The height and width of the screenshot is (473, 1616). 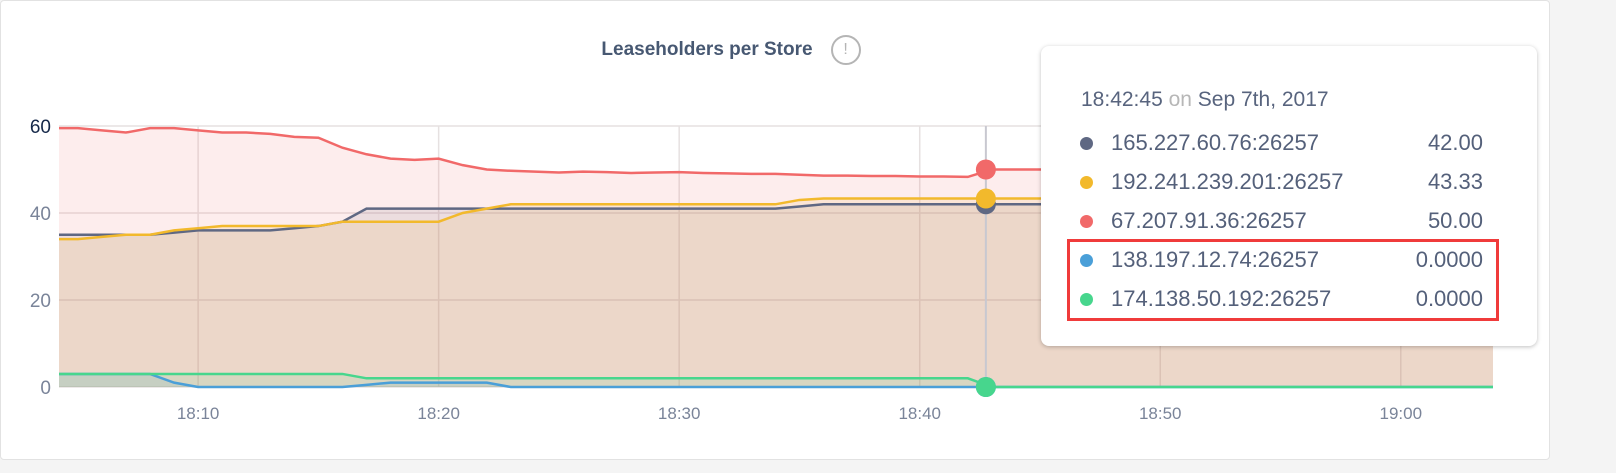 I want to click on chart-title: Leaseholders per Store!, so click(x=731, y=50).